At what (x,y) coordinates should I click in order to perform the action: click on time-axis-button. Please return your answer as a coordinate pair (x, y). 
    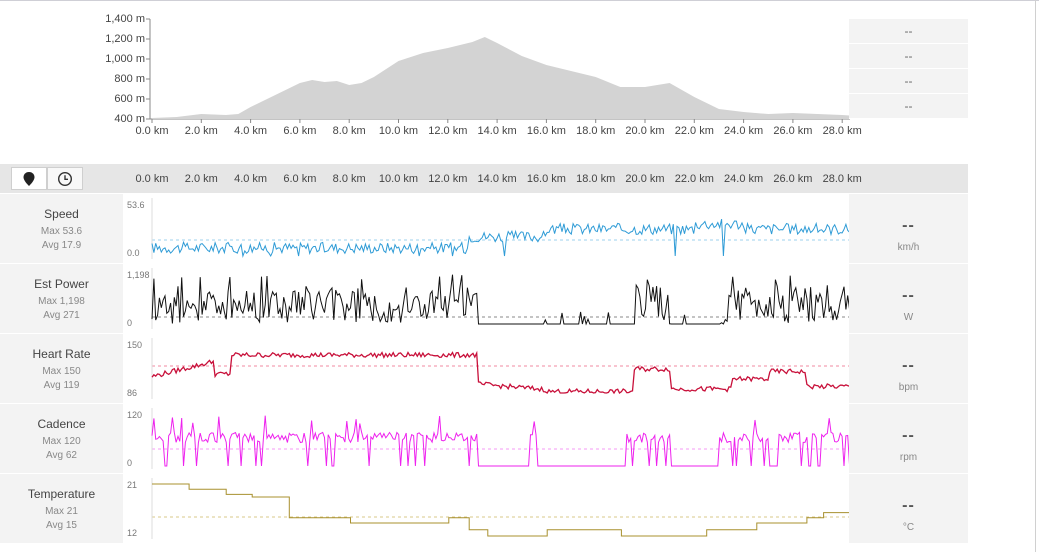
    Looking at the image, I should click on (65, 178).